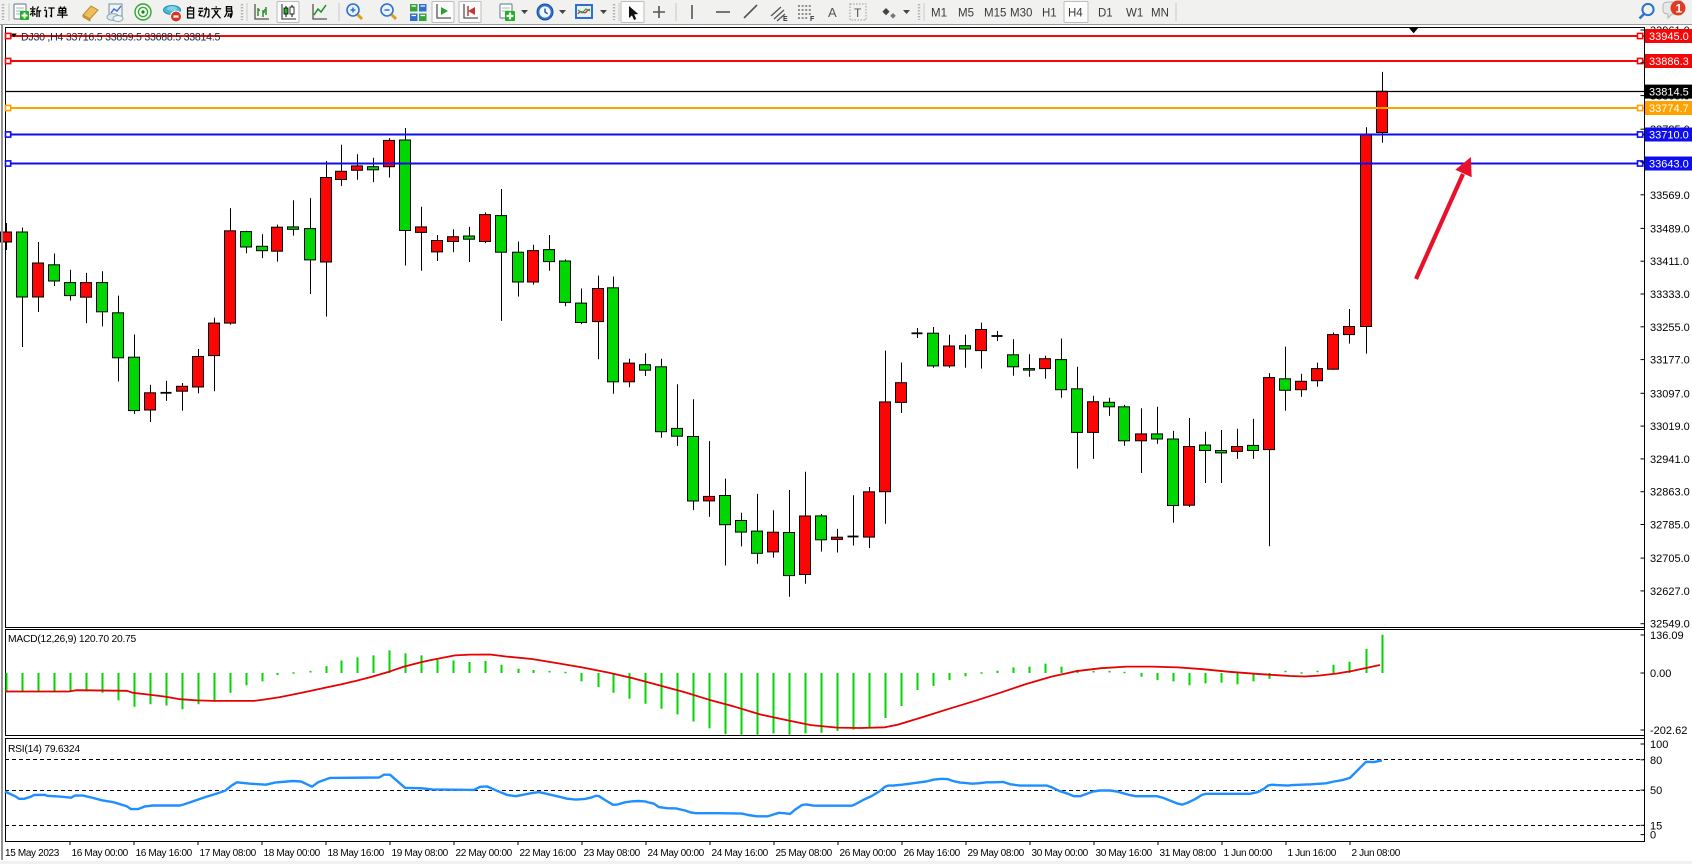 Image resolution: width=1692 pixels, height=864 pixels. What do you see at coordinates (676, 853) in the screenshot?
I see `svg-text: 24 May 00:00` at bounding box center [676, 853].